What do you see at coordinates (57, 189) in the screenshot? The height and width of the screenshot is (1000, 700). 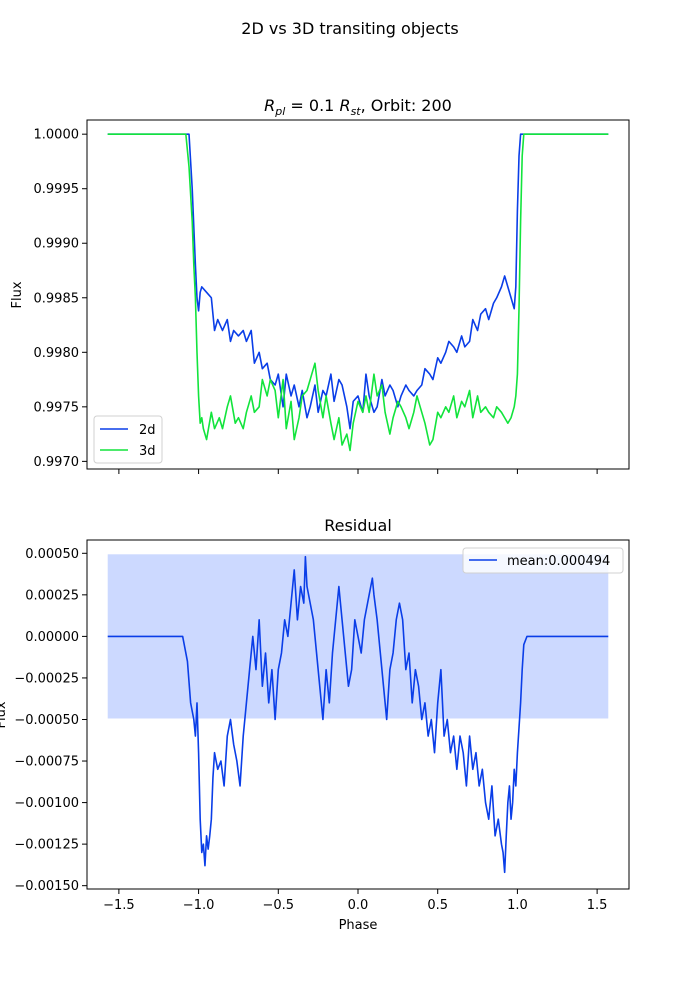 I see `y-tick-label: 0.9995` at bounding box center [57, 189].